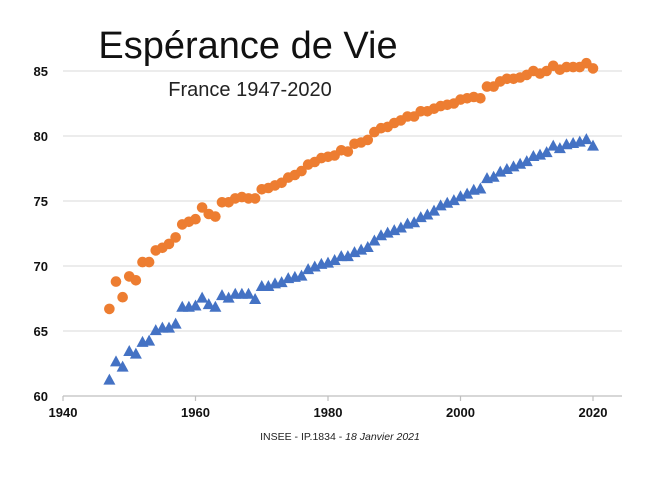 This screenshot has width=661, height=477. I want to click on data-point-blue-2001, so click(467, 193).